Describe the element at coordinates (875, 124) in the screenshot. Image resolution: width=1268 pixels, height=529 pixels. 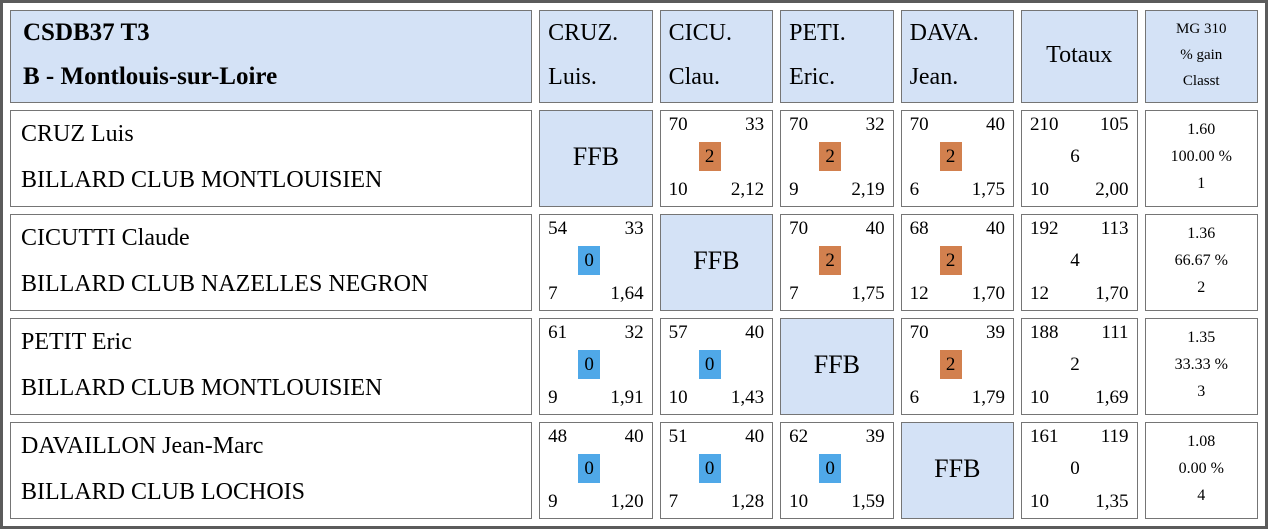
I see `innings-or-opp: 32` at that location.